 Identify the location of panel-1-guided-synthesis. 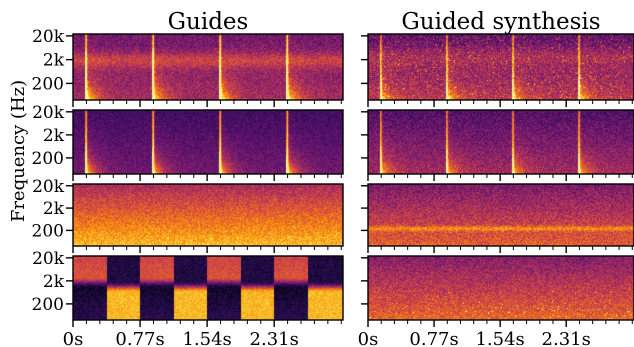
(497, 70).